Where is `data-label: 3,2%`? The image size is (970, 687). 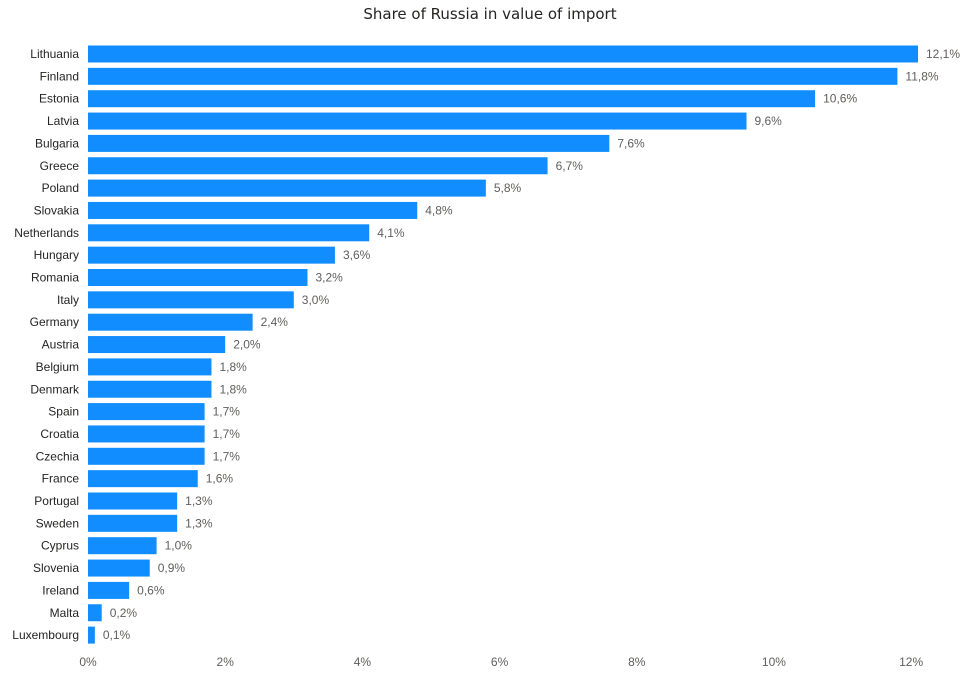 data-label: 3,2% is located at coordinates (330, 278).